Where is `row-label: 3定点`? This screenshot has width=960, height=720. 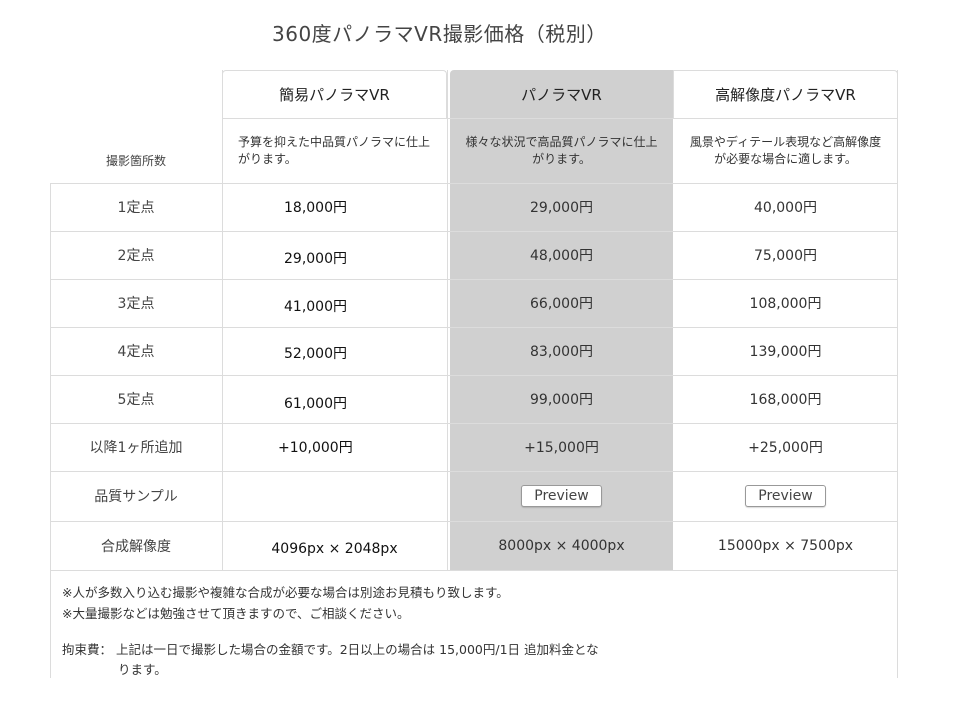 row-label: 3定点 is located at coordinates (136, 304).